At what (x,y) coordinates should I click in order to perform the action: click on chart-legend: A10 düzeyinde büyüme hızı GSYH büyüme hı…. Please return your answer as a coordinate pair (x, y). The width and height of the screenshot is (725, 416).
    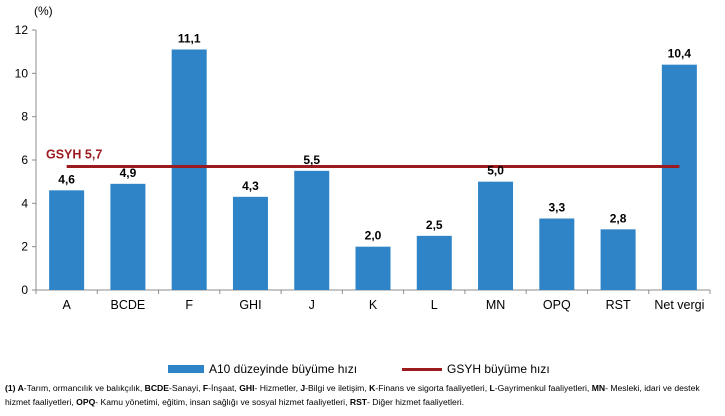
    Looking at the image, I should click on (362, 370).